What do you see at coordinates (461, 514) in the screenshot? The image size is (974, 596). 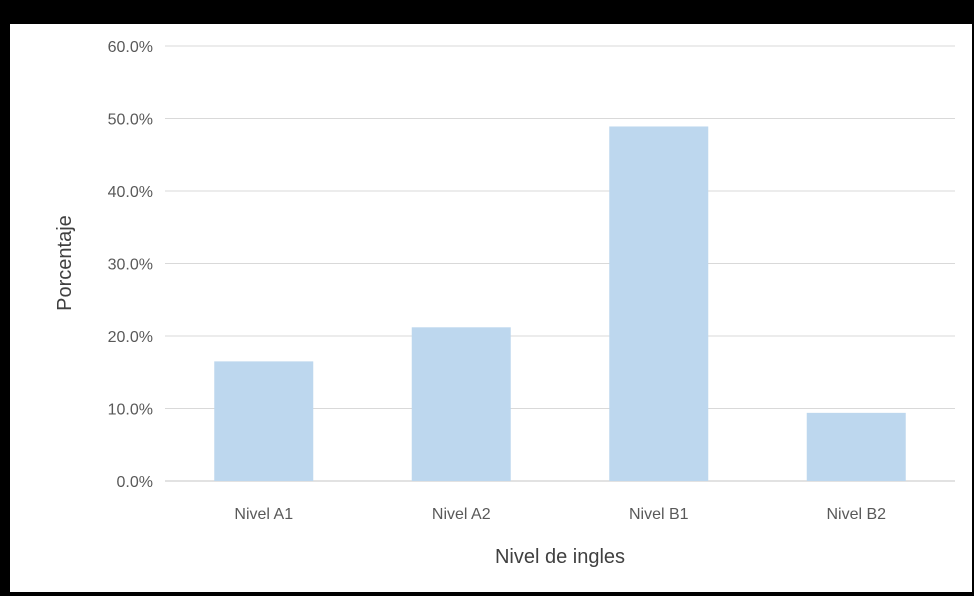 I see `x-tick-label: Nivel A2` at bounding box center [461, 514].